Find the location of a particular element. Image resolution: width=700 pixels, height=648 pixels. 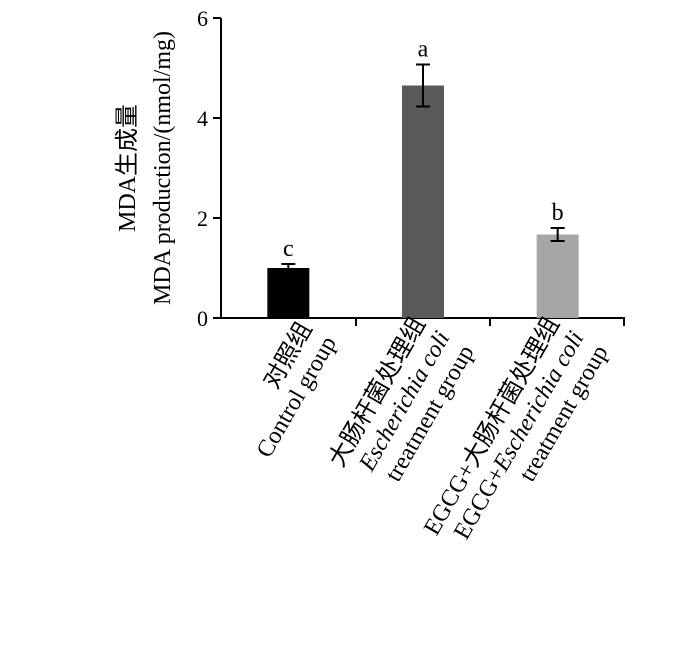

error-bar-control is located at coordinates (288, 268).